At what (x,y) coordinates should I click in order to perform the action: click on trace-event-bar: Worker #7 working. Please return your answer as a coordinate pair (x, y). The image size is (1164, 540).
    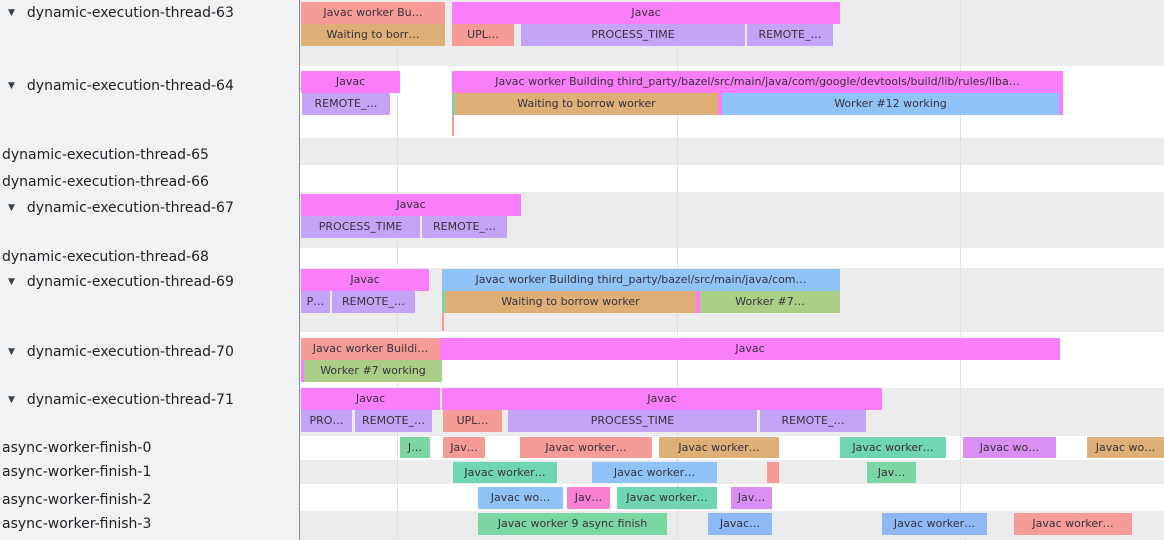
    Looking at the image, I should click on (373, 371).